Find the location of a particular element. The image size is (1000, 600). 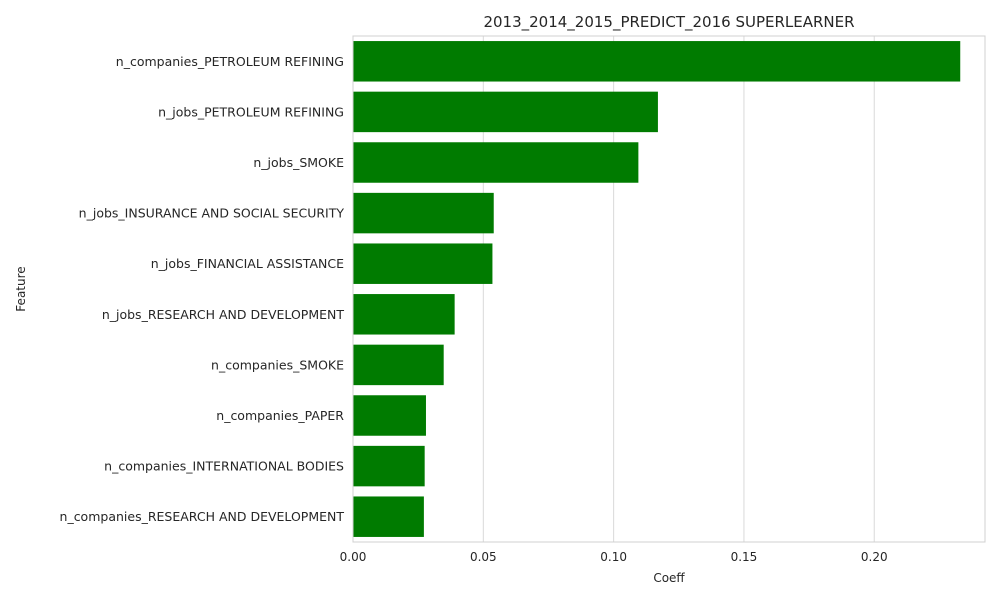

category-label: n_jobs_PETROLEUM REFINING is located at coordinates (251, 111).